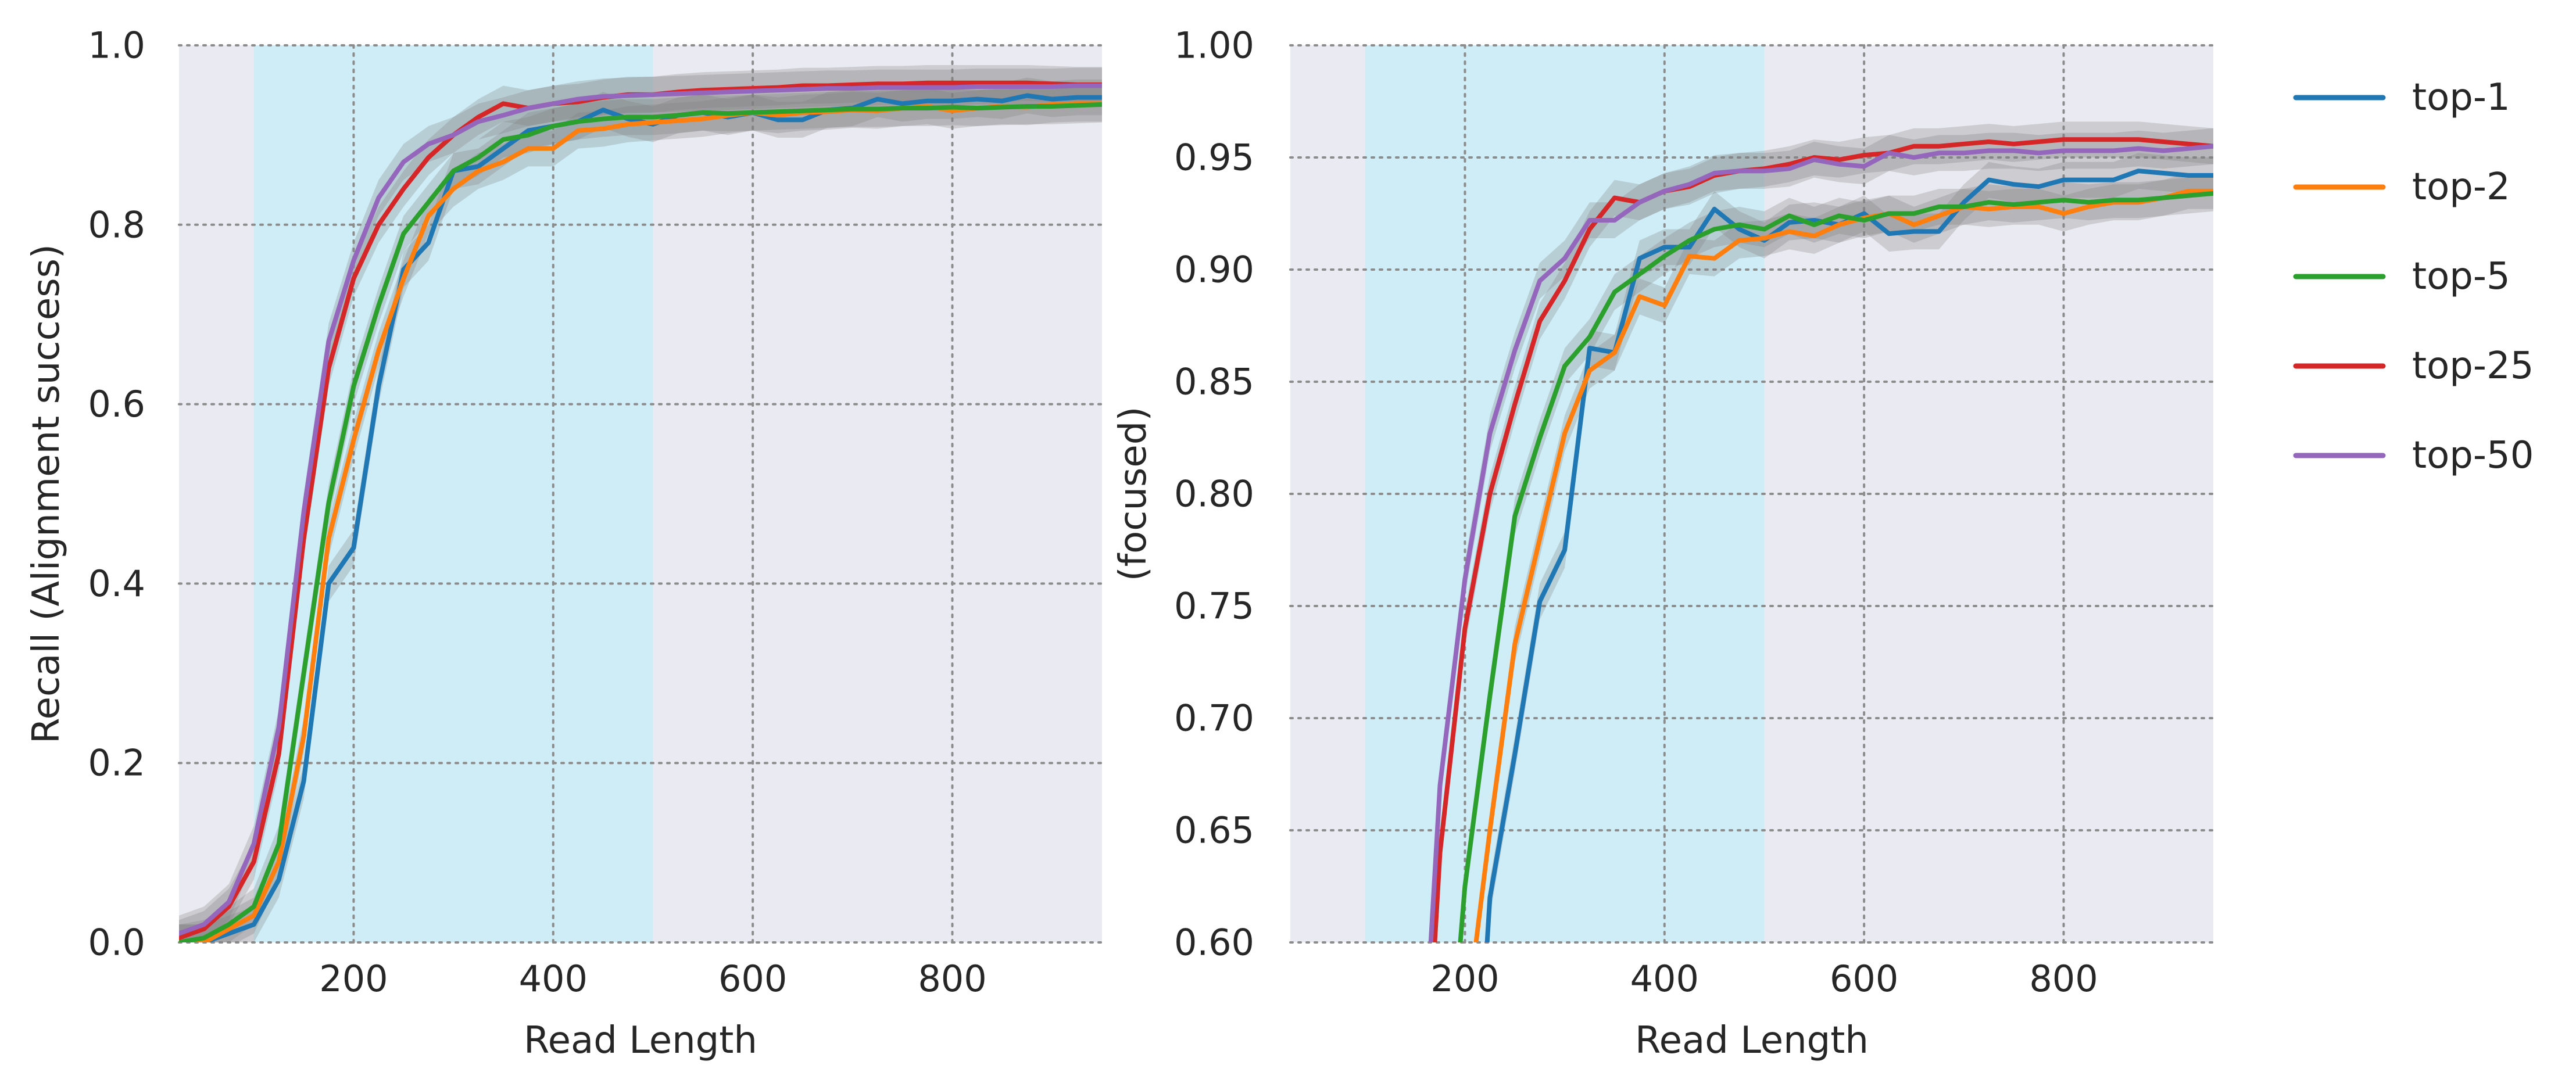 The width and height of the screenshot is (2576, 1090). Describe the element at coordinates (117, 224) in the screenshot. I see `y-tick-label: 0.8` at that location.